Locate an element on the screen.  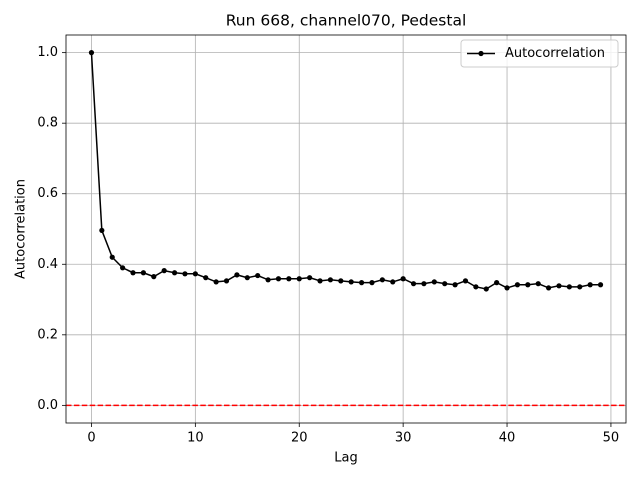
x-tick-label: 40 is located at coordinates (507, 438).